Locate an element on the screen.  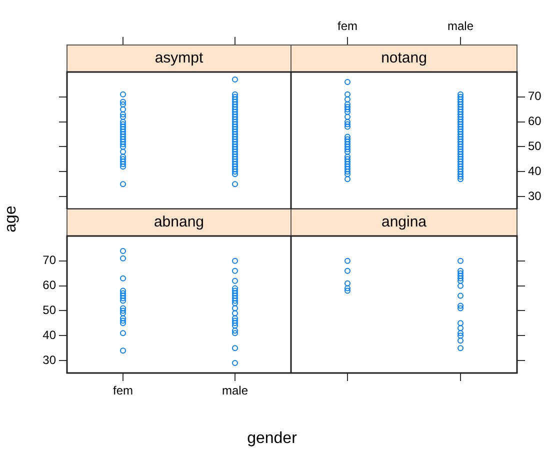
chart-title: abnang is located at coordinates (179, 222).